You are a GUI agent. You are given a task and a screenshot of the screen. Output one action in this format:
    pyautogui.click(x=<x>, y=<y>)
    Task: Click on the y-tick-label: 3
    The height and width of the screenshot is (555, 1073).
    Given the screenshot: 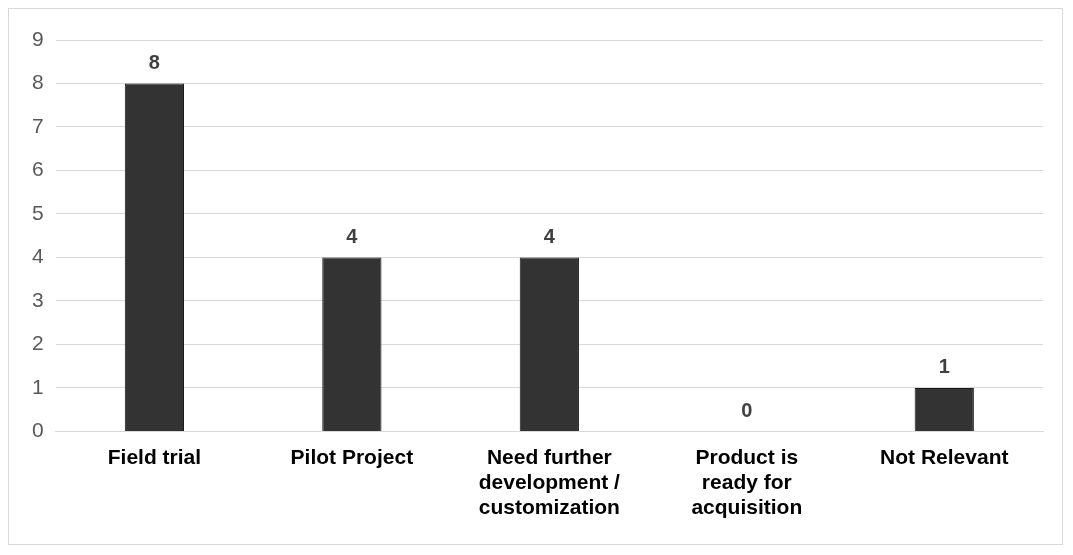 What is the action you would take?
    pyautogui.click(x=37, y=299)
    